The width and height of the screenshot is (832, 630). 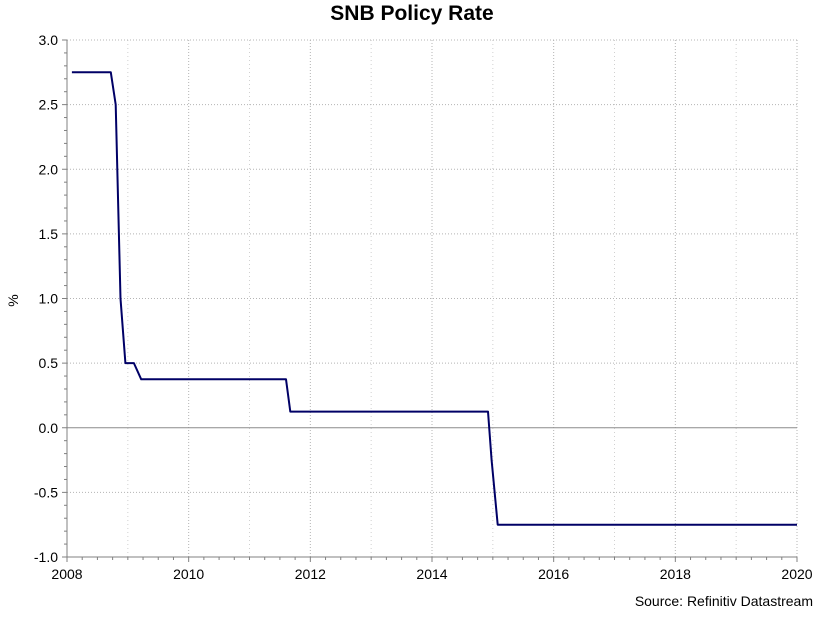 I want to click on y-tick-label: -0.5, so click(x=46, y=492).